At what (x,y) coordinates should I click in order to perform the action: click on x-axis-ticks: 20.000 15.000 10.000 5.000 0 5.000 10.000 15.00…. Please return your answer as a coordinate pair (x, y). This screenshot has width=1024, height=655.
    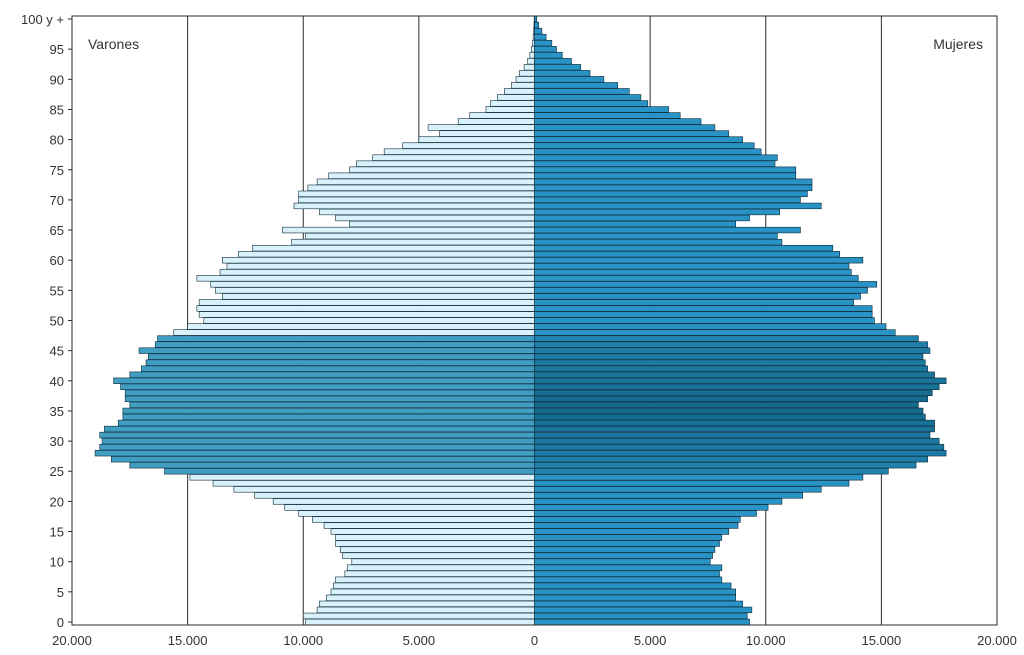
    Looking at the image, I should click on (534, 640).